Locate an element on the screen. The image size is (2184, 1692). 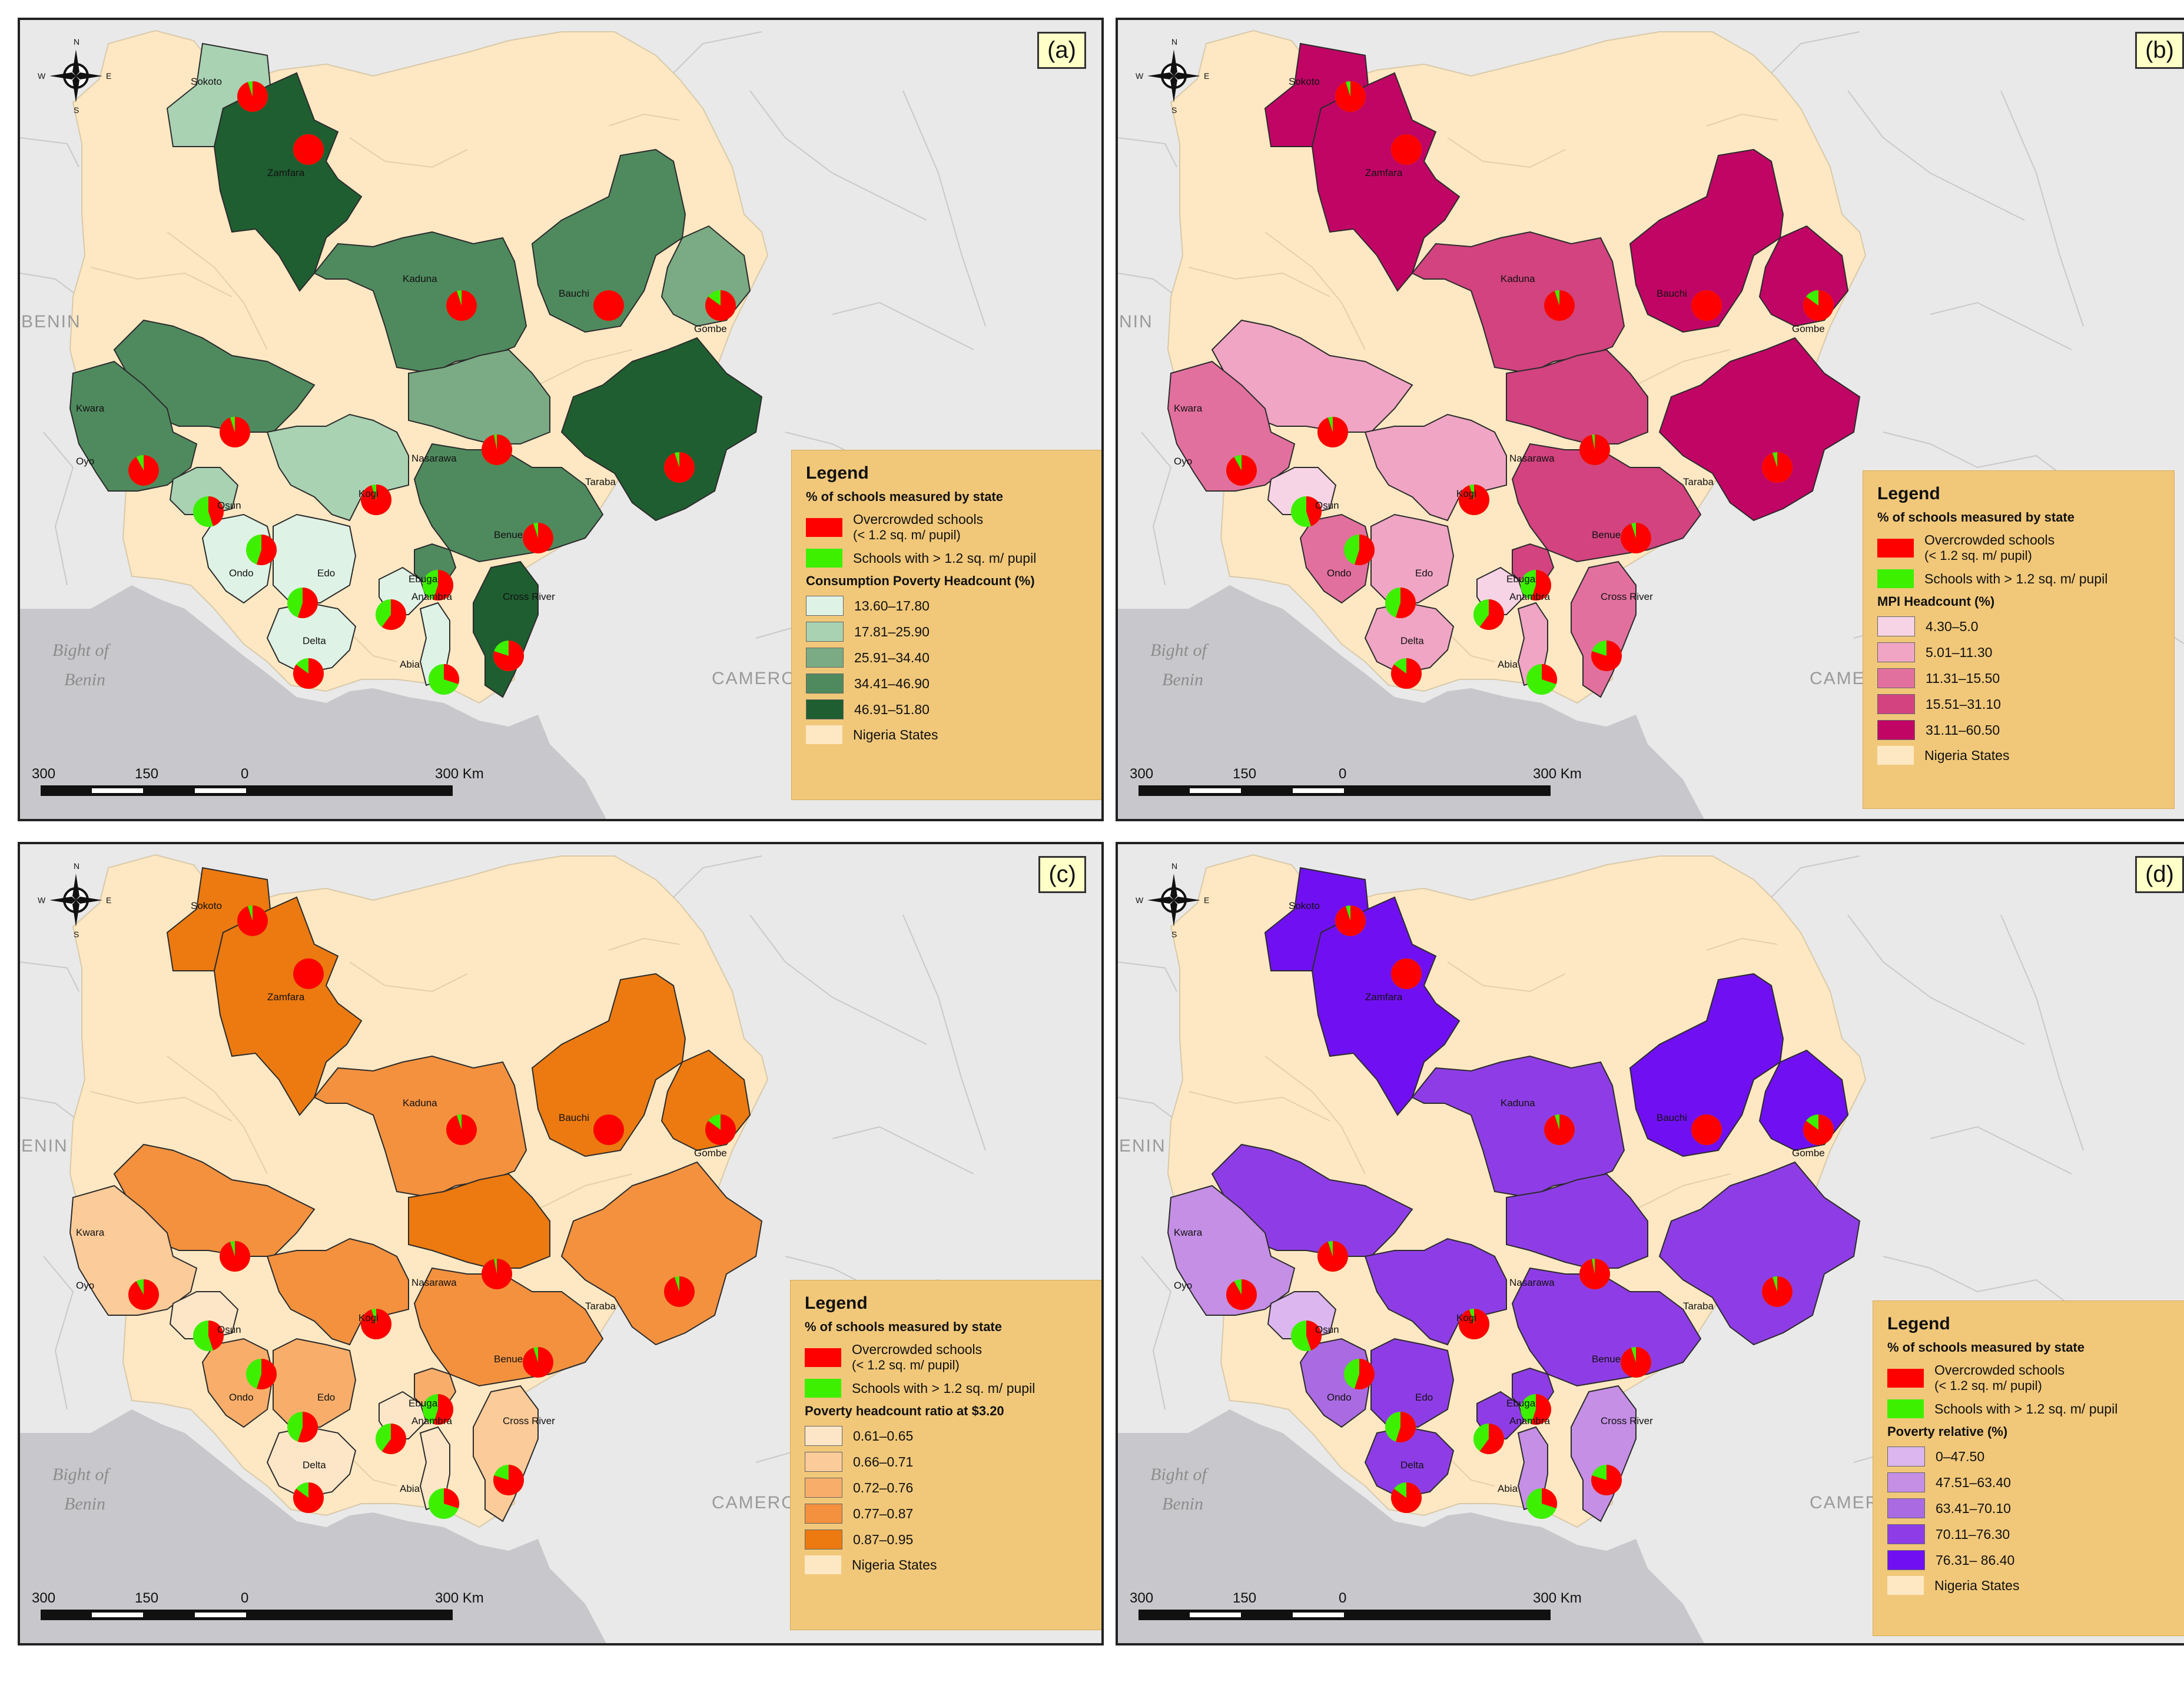
class-label: 13.60–17.80 is located at coordinates (892, 605).